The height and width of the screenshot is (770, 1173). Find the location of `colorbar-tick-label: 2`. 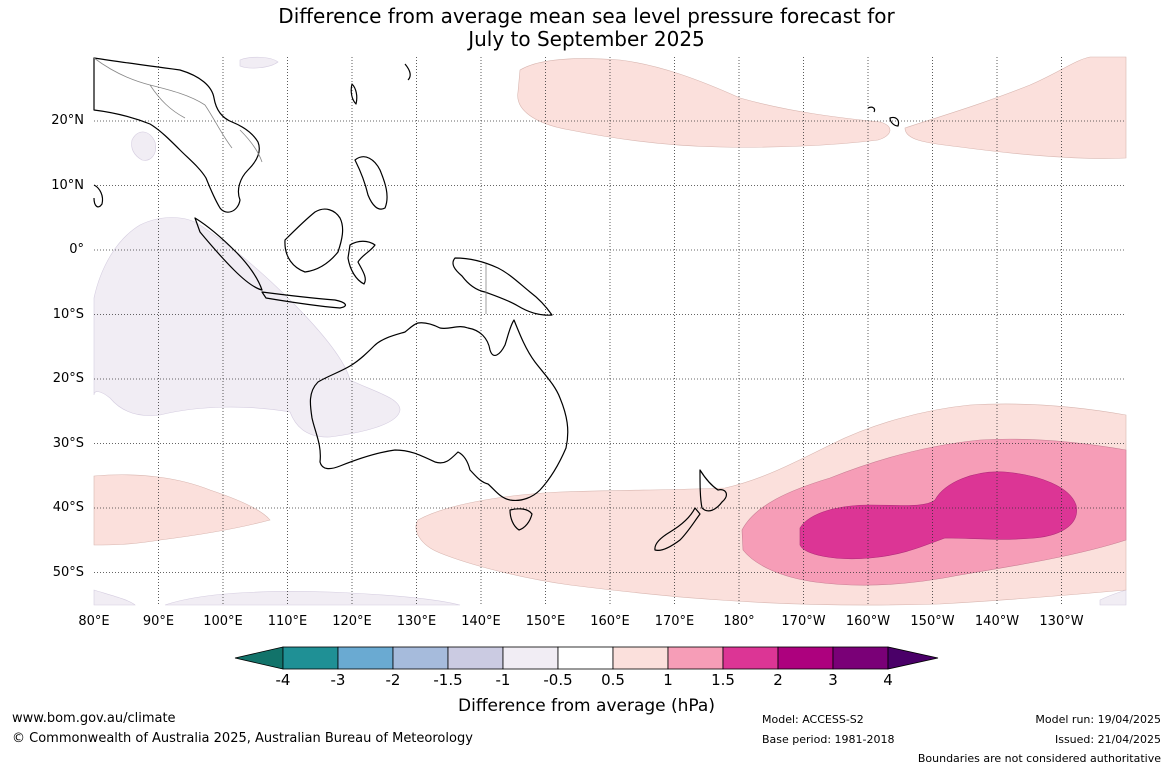

colorbar-tick-label: 2 is located at coordinates (778, 680).